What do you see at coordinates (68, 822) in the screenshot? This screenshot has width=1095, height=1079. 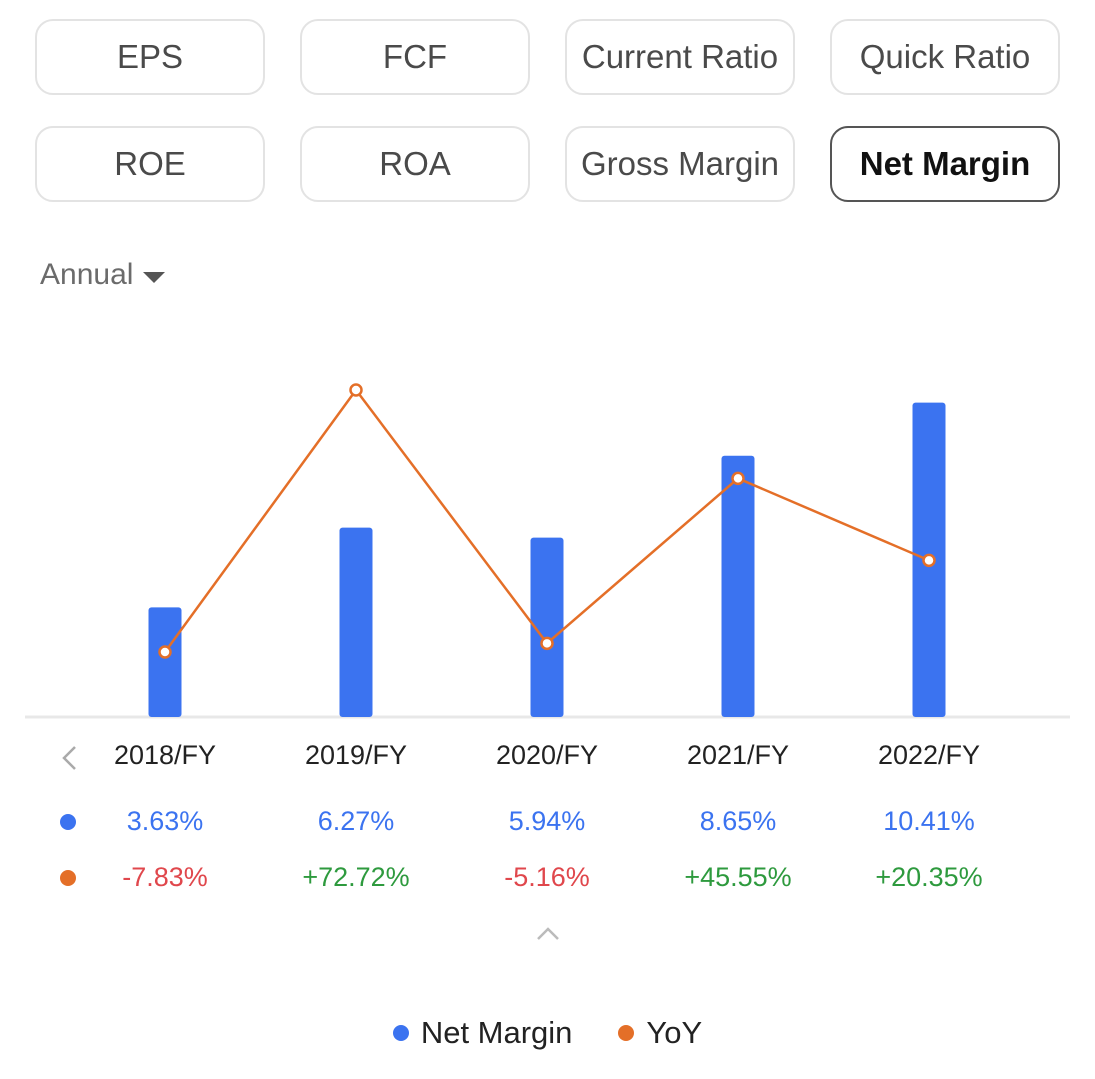 I see `net-margin-row-marker` at bounding box center [68, 822].